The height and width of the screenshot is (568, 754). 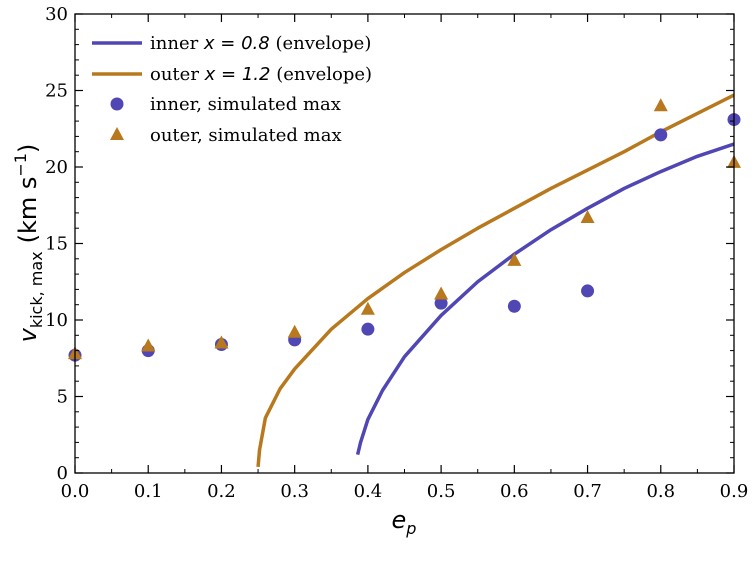 I want to click on x-tick-label: 0.8, so click(x=660, y=491).